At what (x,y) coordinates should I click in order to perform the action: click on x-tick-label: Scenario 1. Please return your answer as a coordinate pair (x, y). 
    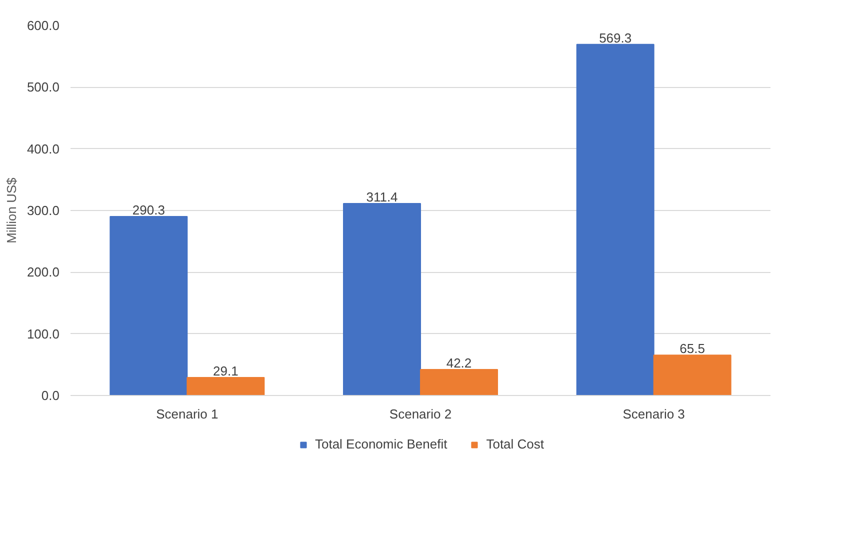
    Looking at the image, I should click on (187, 414).